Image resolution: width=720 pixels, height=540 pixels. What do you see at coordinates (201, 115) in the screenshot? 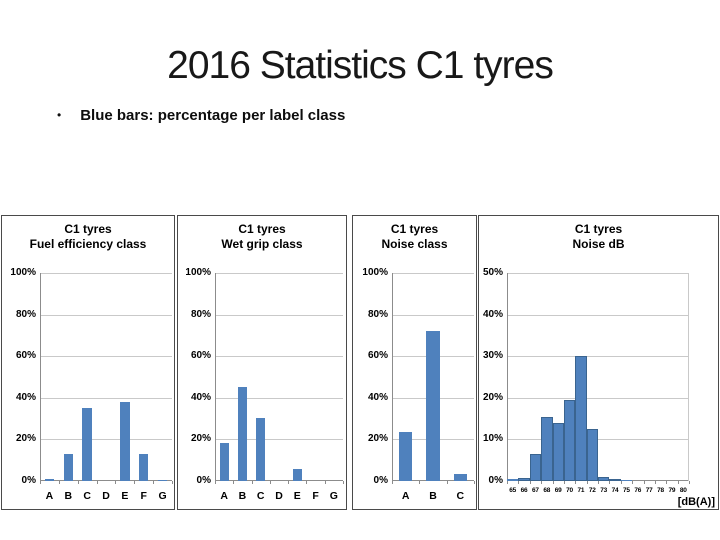
I see `bullet-item: • Blue bars: percentage per label class` at bounding box center [201, 115].